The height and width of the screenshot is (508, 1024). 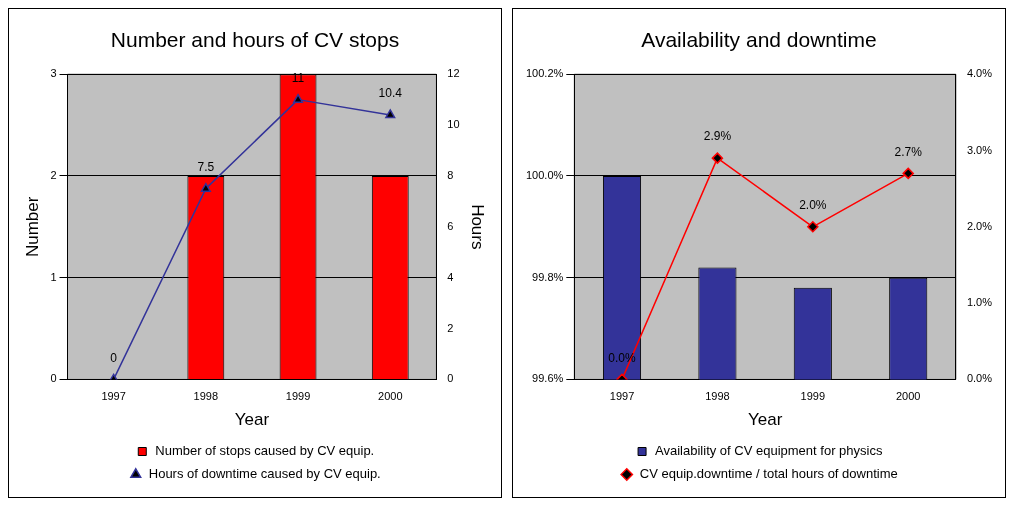 What do you see at coordinates (813, 205) in the screenshot?
I see `data-label: 2.0%` at bounding box center [813, 205].